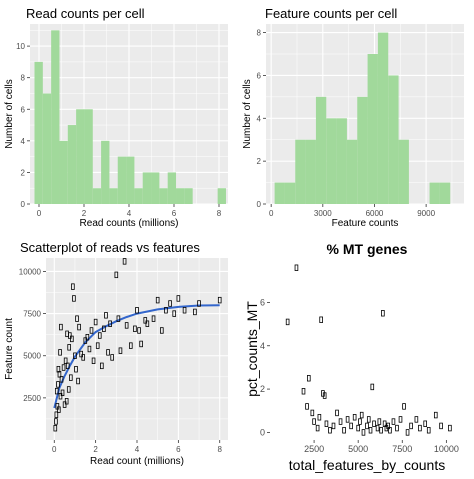 This screenshot has width=474, height=479. I want to click on chart-title: % MT genes, so click(367, 249).